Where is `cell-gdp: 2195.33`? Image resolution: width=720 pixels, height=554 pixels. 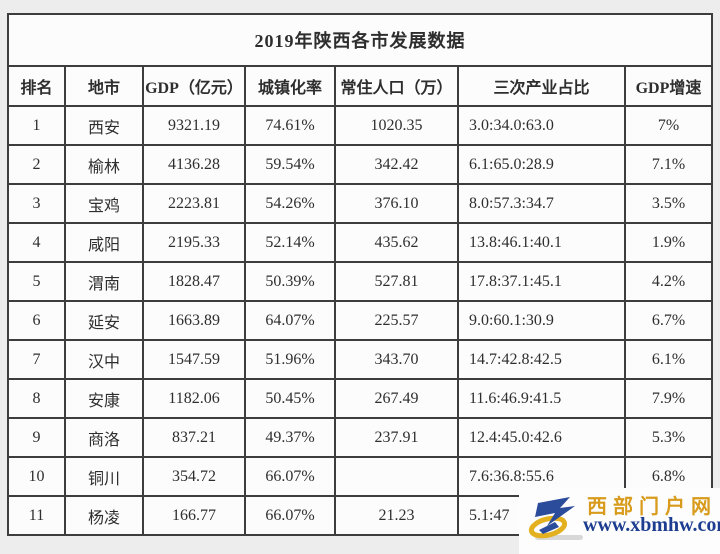
cell-gdp: 2195.33 is located at coordinates (194, 242).